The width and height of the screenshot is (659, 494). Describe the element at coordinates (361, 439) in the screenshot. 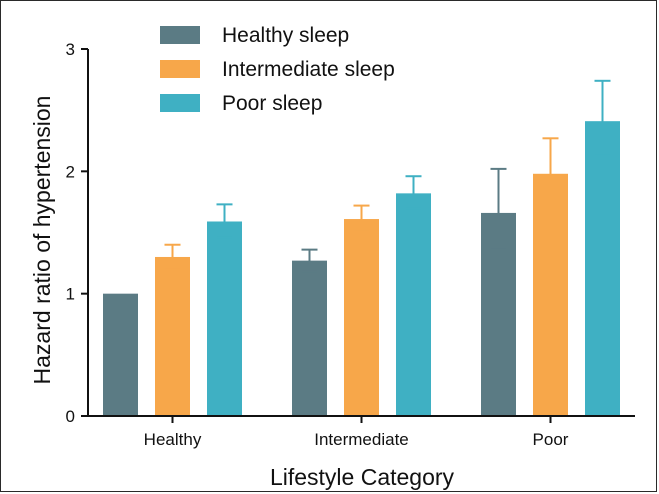

I see `x-tick-label: Intermediate` at that location.